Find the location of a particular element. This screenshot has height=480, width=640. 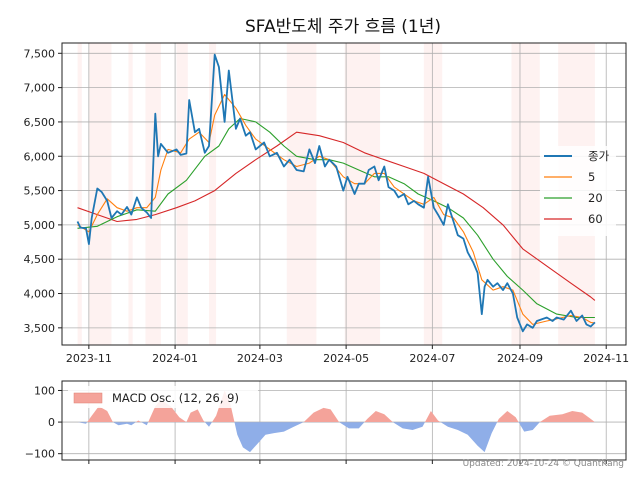

osc-legend: MACD Osc. (12, 26, 9) is located at coordinates (163, 397).